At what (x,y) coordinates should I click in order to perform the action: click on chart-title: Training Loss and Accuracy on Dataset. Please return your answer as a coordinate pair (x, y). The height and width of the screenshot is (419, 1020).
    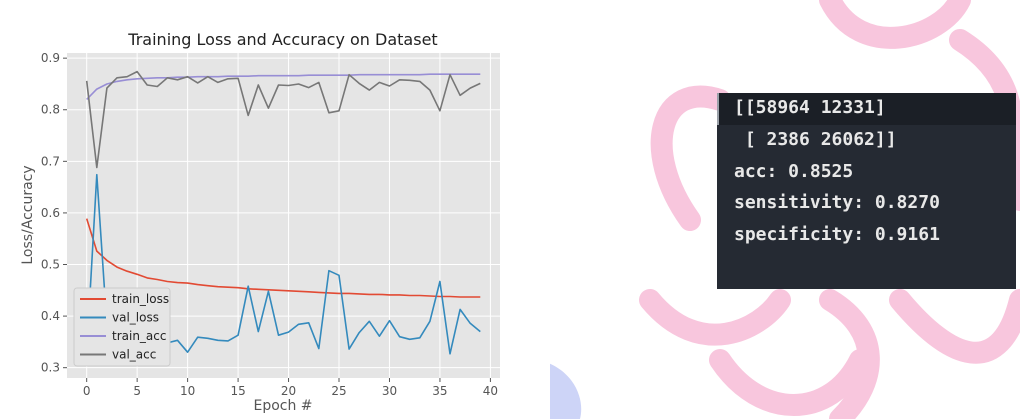
    Looking at the image, I should click on (282, 39).